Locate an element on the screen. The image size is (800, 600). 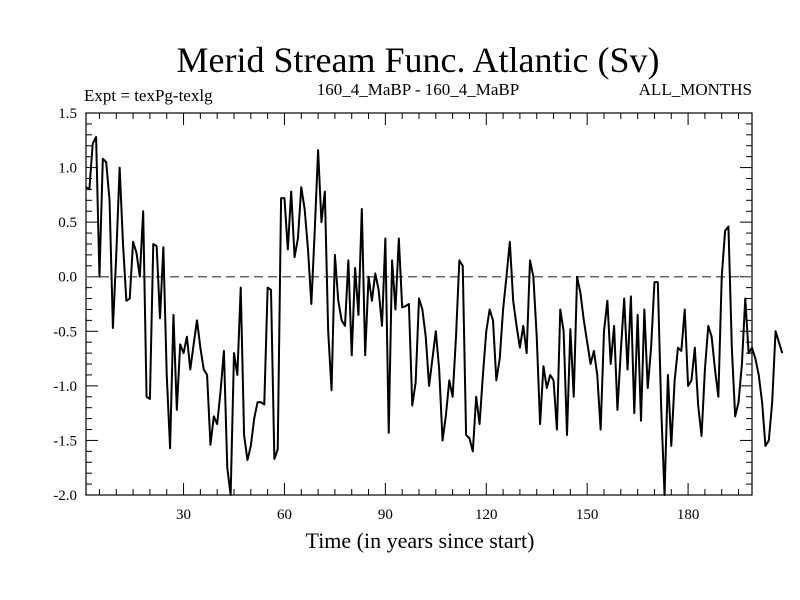
y-tick-label: 1.5 is located at coordinates (67, 114).